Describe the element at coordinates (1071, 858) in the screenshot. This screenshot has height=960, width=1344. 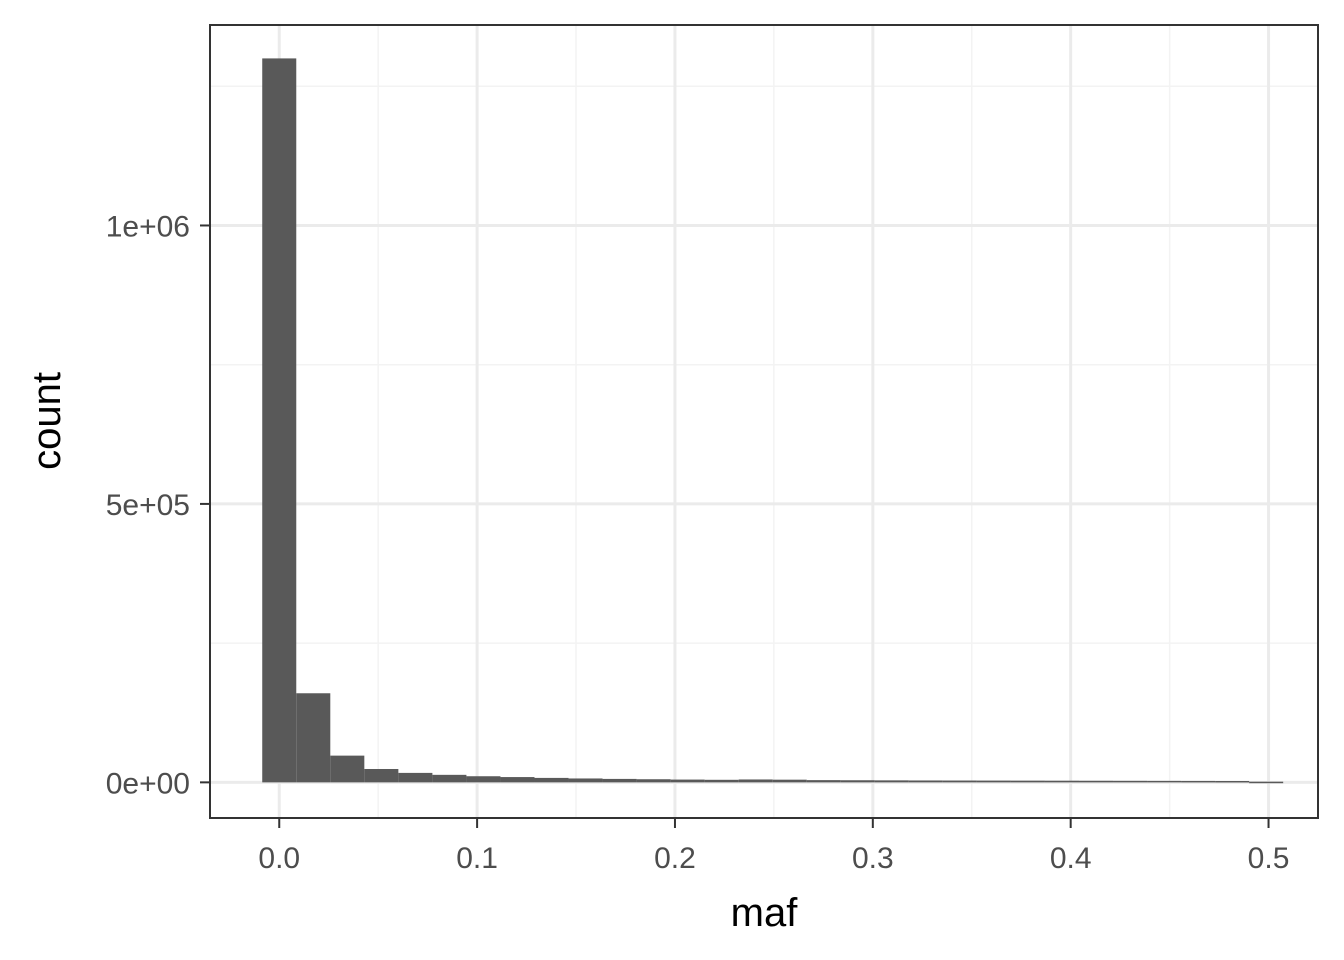
I see `x-tick-label: 0.4` at that location.